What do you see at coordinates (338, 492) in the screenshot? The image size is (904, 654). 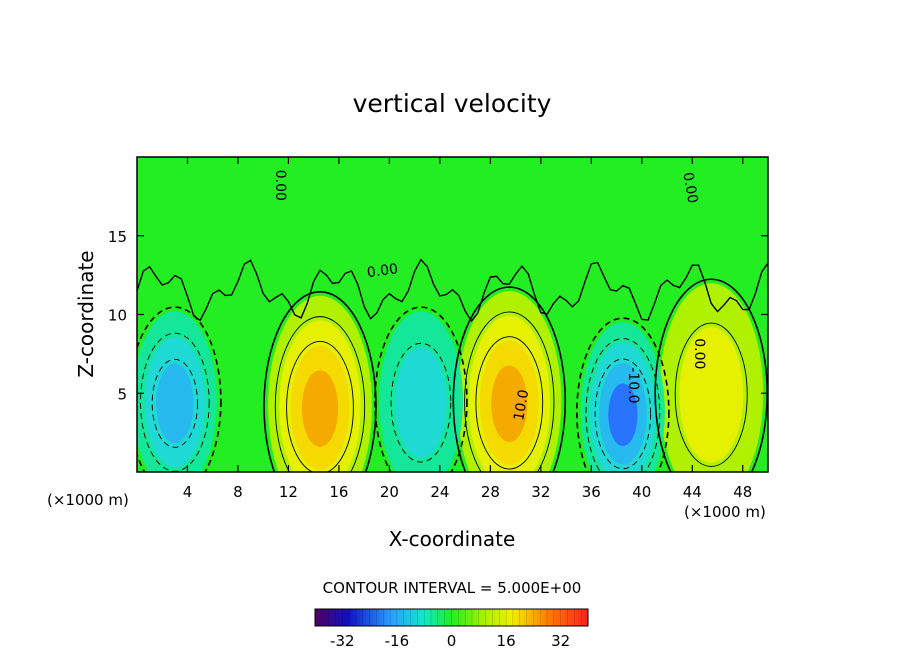 I see `x-tick-label: 16` at bounding box center [338, 492].